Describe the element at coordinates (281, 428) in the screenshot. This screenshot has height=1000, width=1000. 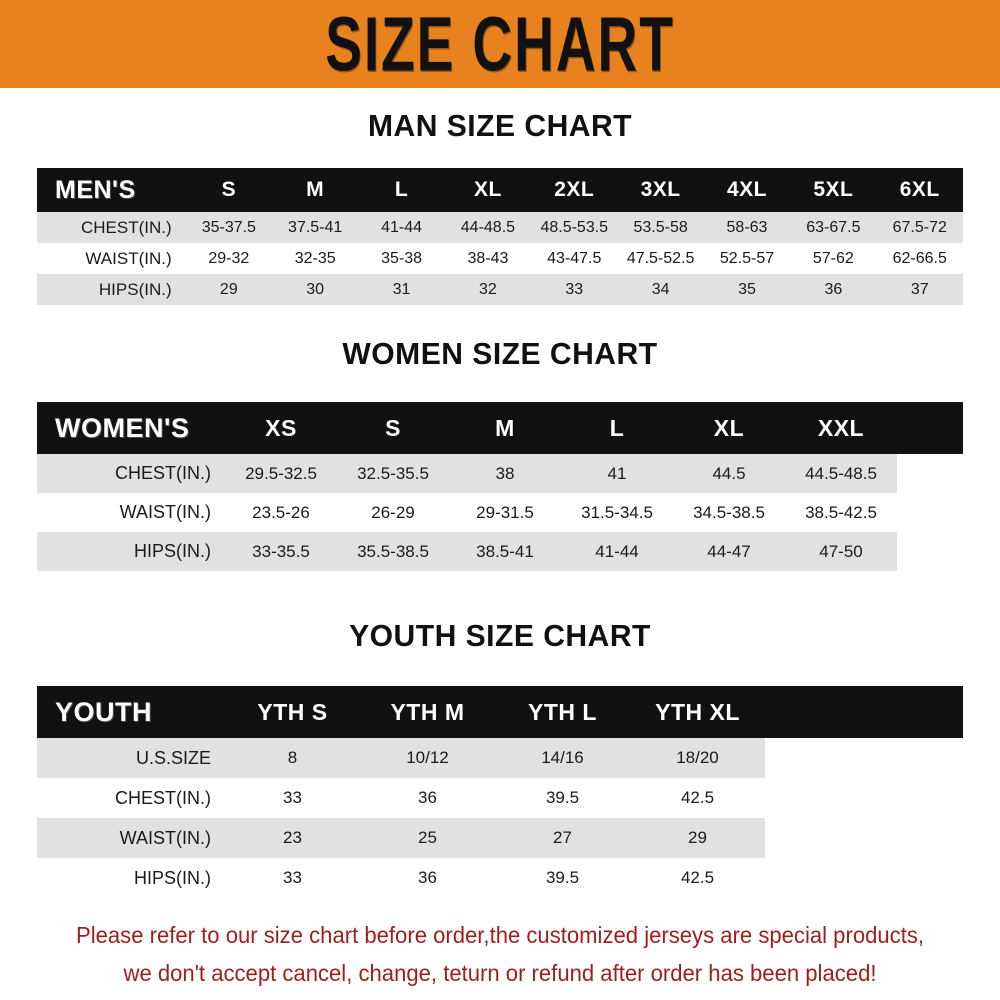
I see `women-size-column-header: XS` at that location.